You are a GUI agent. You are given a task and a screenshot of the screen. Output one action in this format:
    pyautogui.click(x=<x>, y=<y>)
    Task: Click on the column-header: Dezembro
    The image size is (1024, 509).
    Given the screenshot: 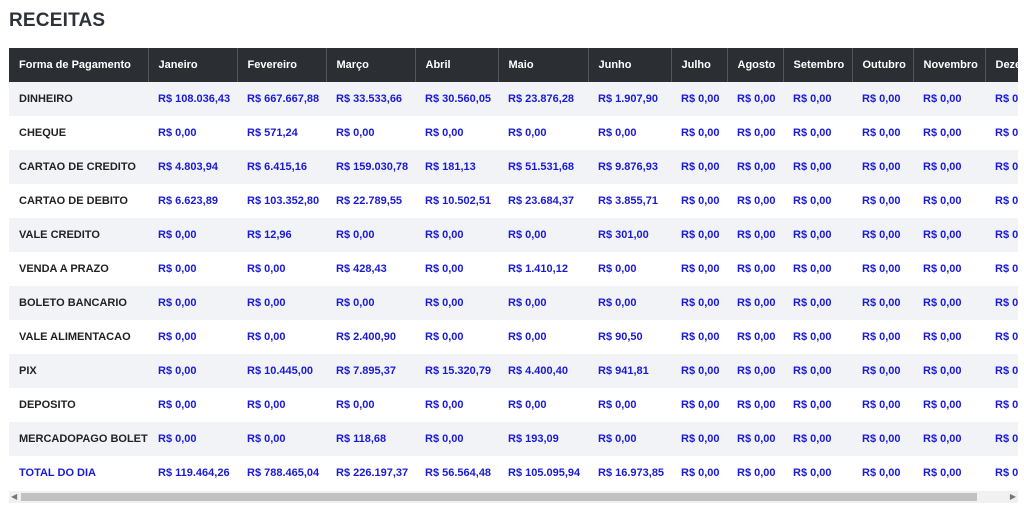 What is the action you would take?
    pyautogui.click(x=1001, y=65)
    